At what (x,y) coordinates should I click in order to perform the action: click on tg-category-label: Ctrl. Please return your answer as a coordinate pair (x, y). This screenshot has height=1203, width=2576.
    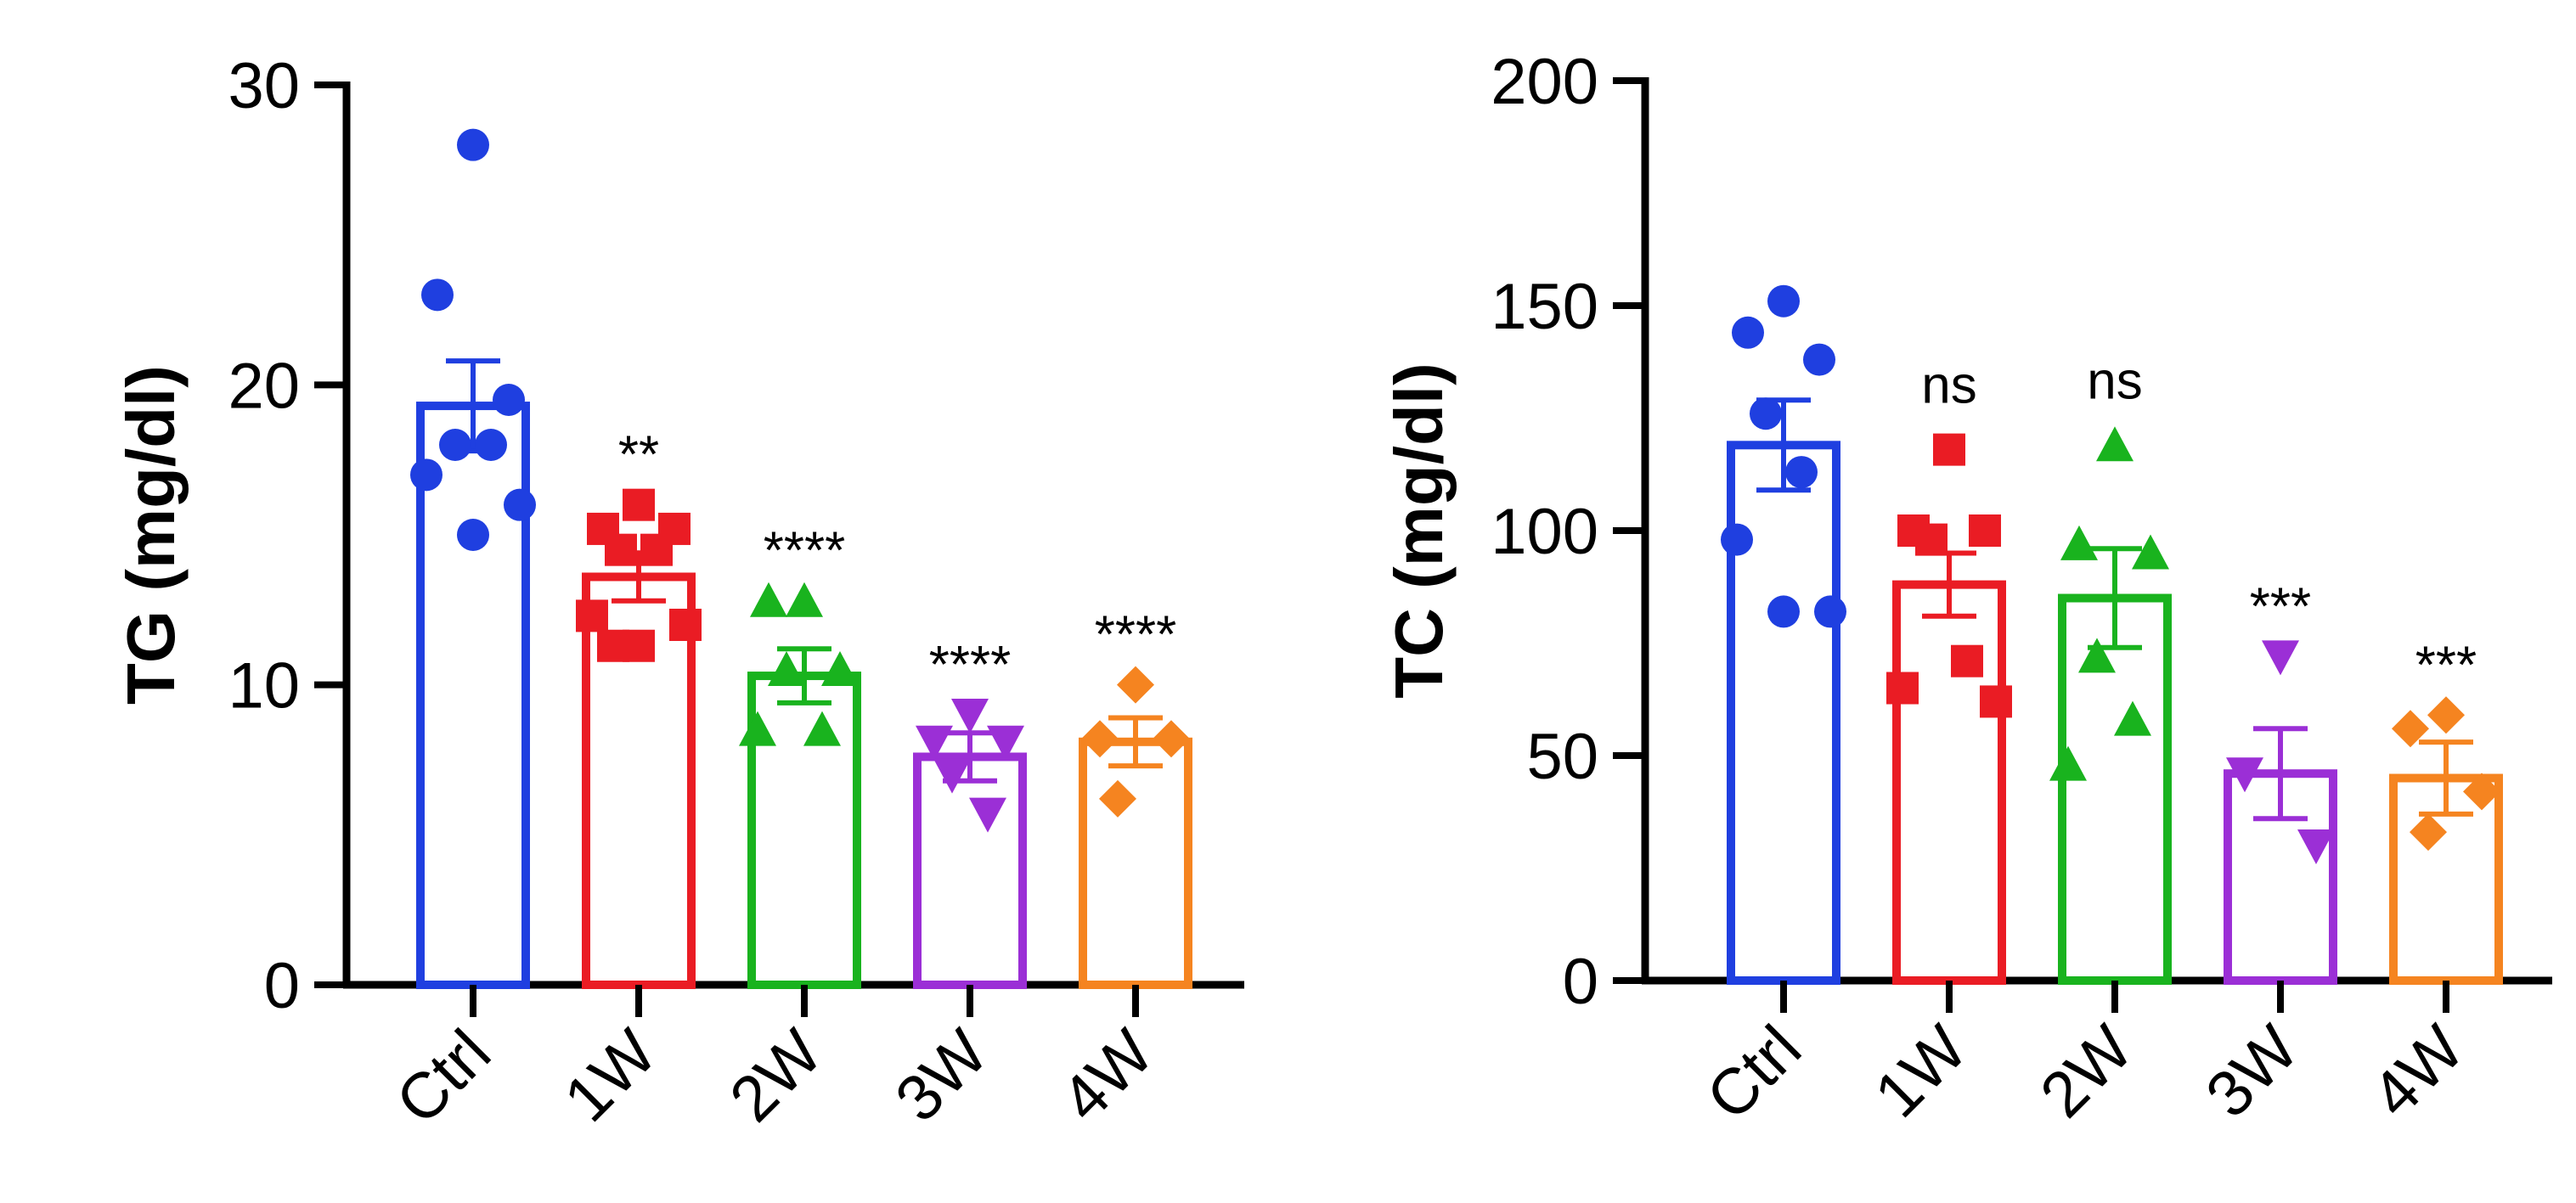
    Looking at the image, I should click on (443, 1077).